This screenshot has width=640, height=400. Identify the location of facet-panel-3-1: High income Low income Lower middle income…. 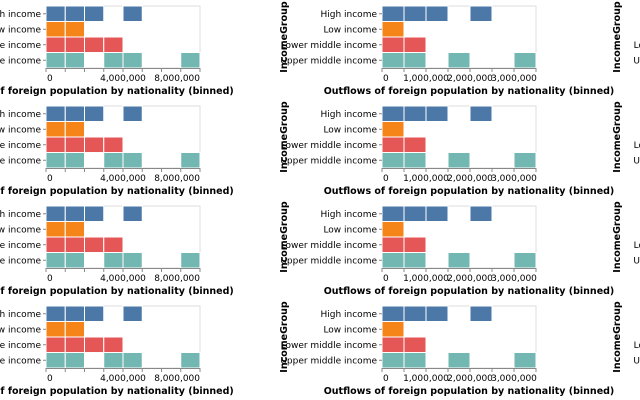
(117, 251).